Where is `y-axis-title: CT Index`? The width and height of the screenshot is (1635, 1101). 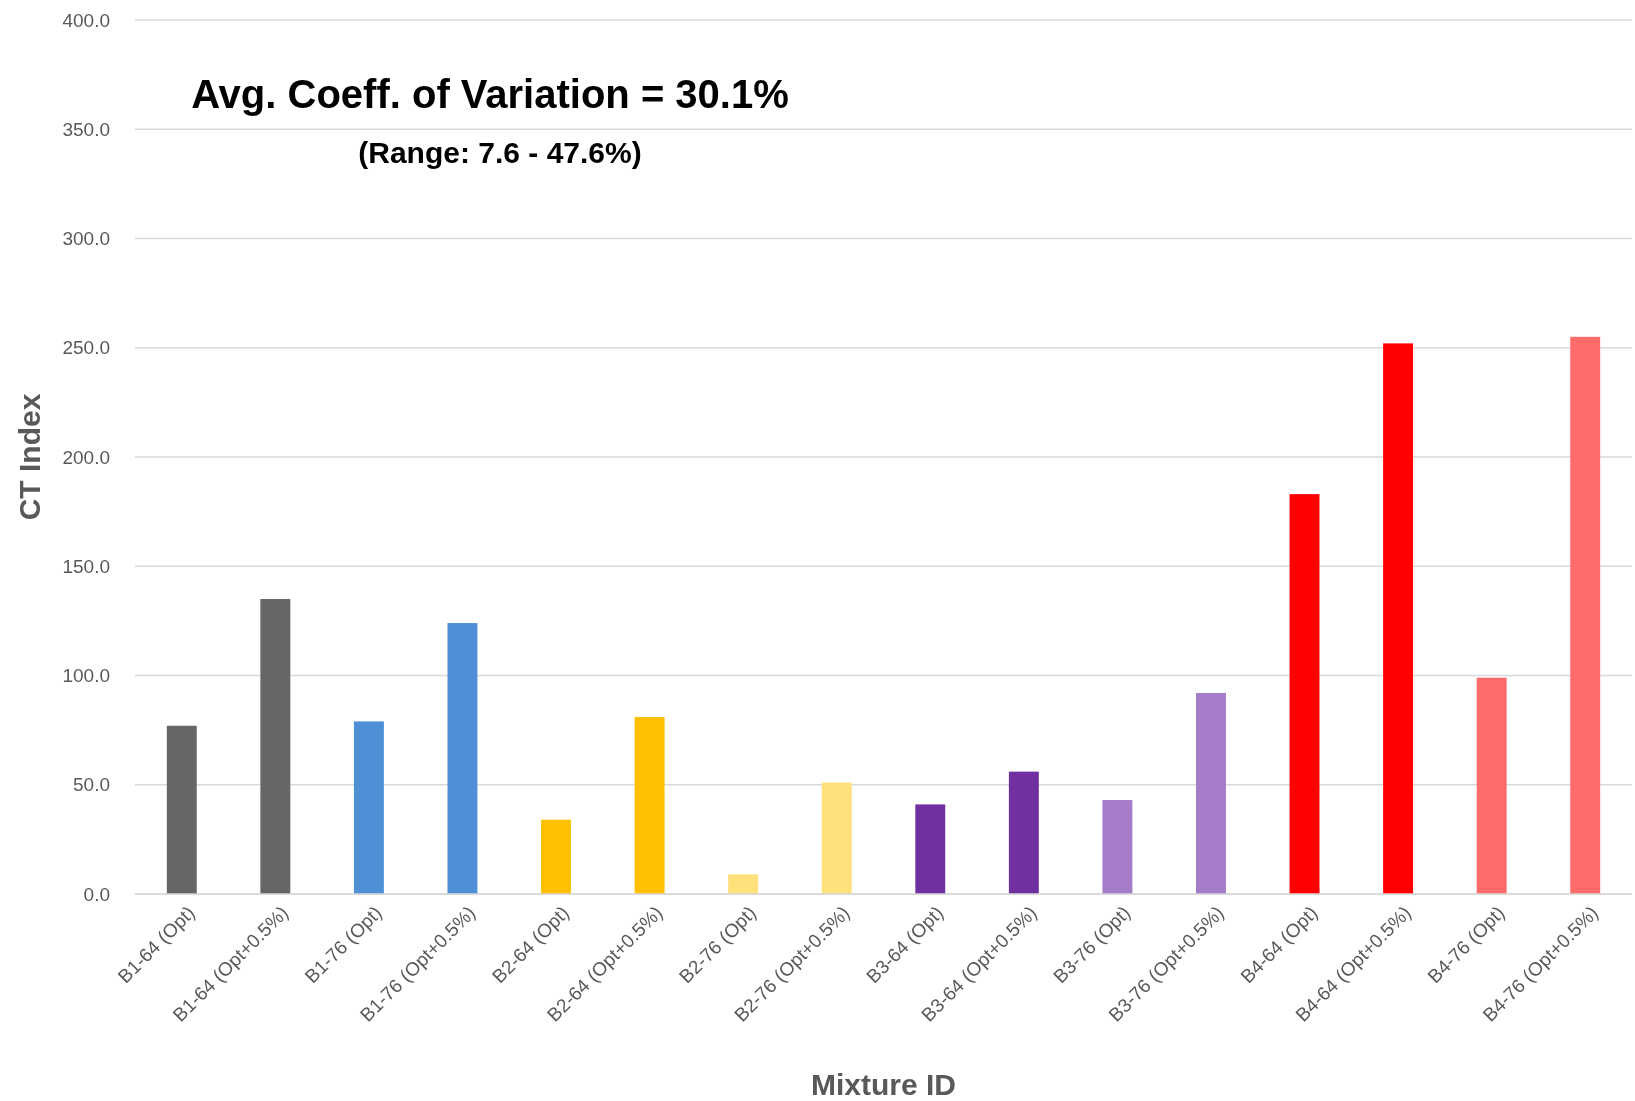 y-axis-title: CT Index is located at coordinates (29, 457).